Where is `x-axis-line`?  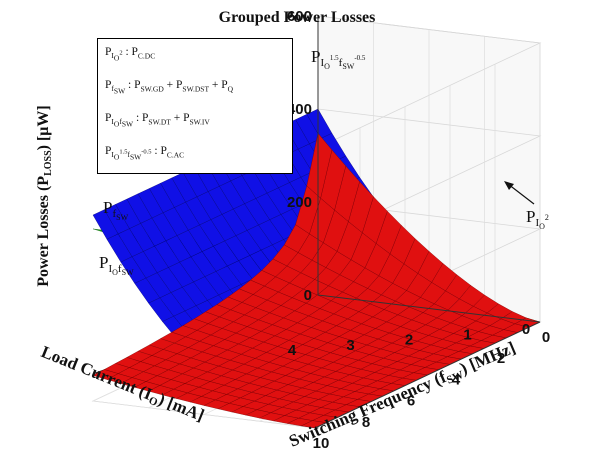
x-axis-line is located at coordinates (427, 375).